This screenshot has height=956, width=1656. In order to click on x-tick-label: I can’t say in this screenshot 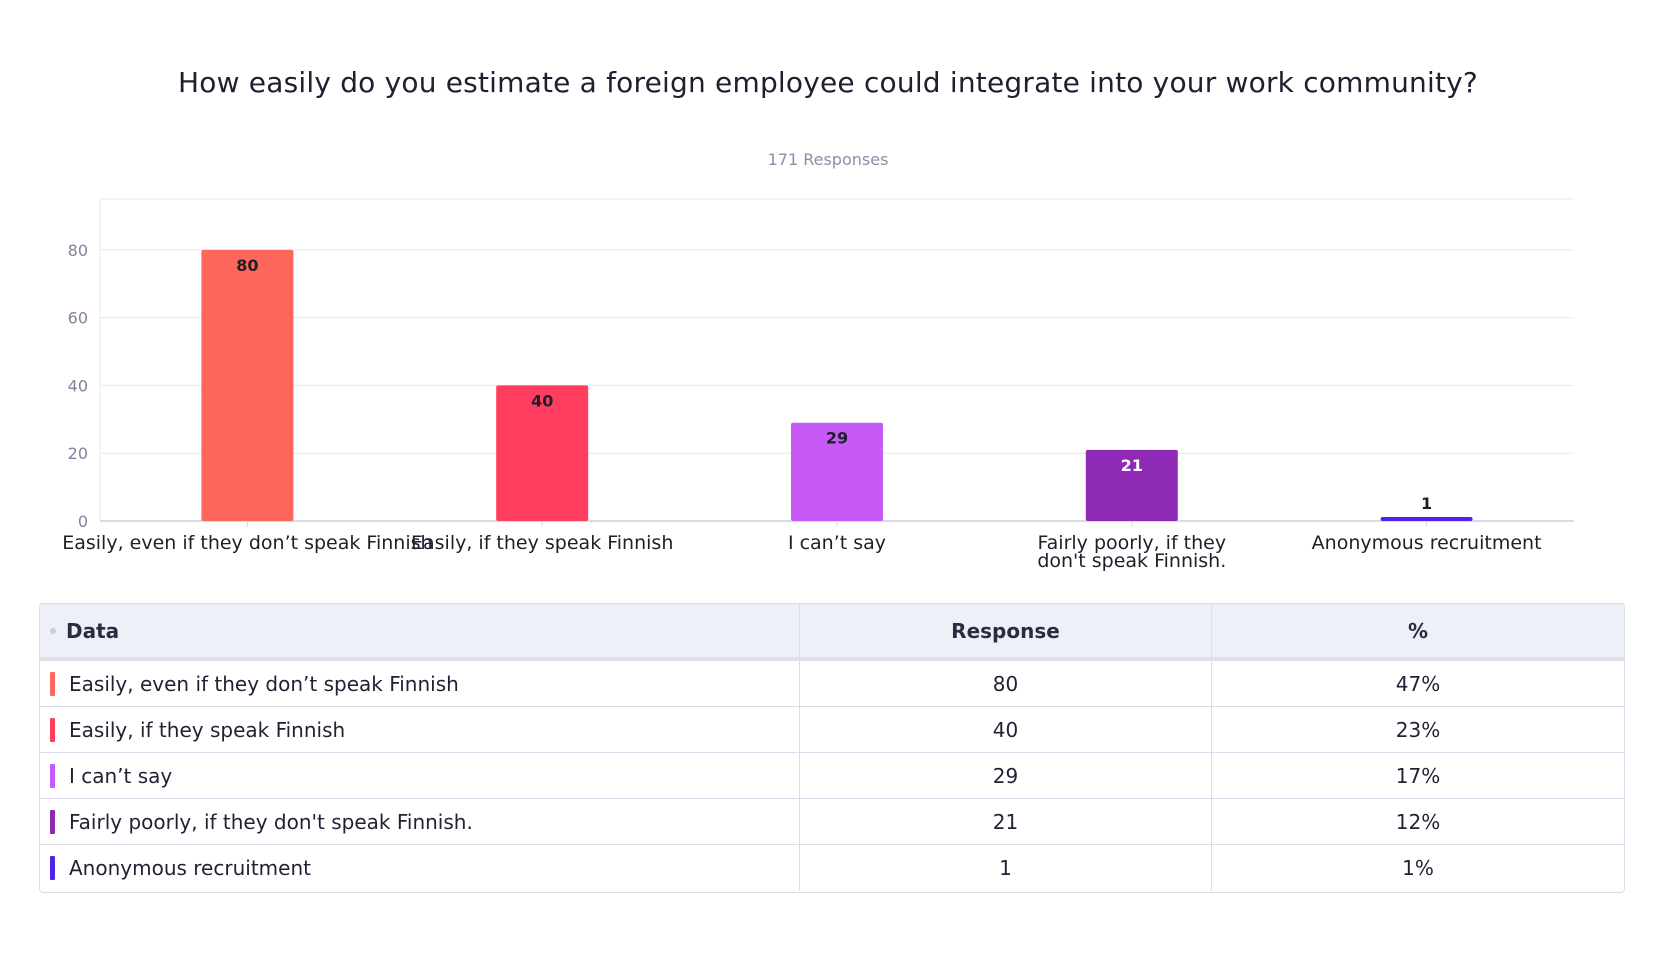, I will do `click(837, 543)`.